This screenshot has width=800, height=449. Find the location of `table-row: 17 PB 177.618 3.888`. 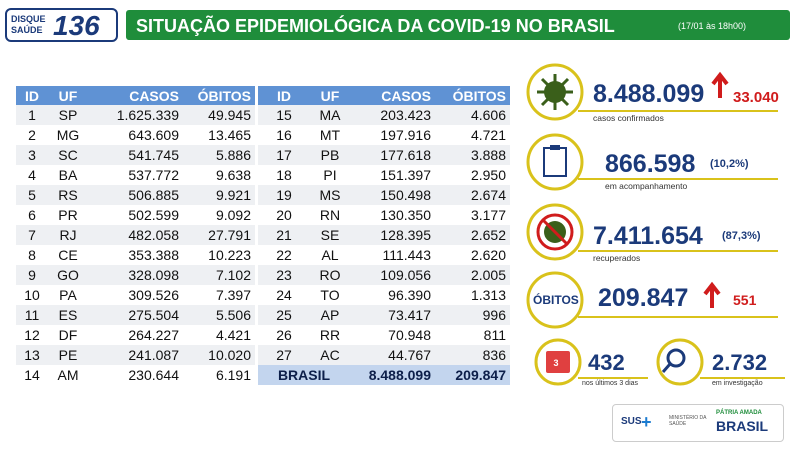

table-row: 17 PB 177.618 3.888 is located at coordinates (384, 155).